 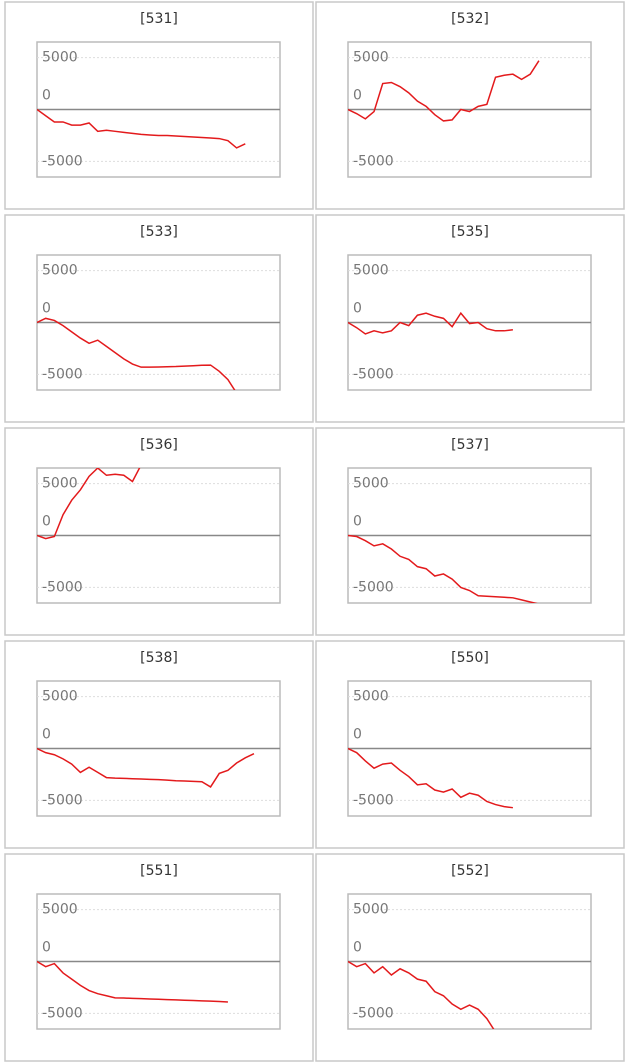 I want to click on chart-title: [536], so click(x=159, y=445).